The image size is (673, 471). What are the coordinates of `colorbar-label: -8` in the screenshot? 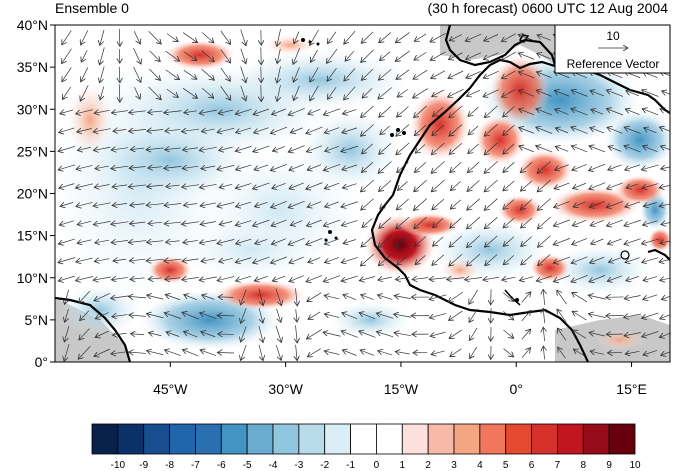 It's located at (169, 465).